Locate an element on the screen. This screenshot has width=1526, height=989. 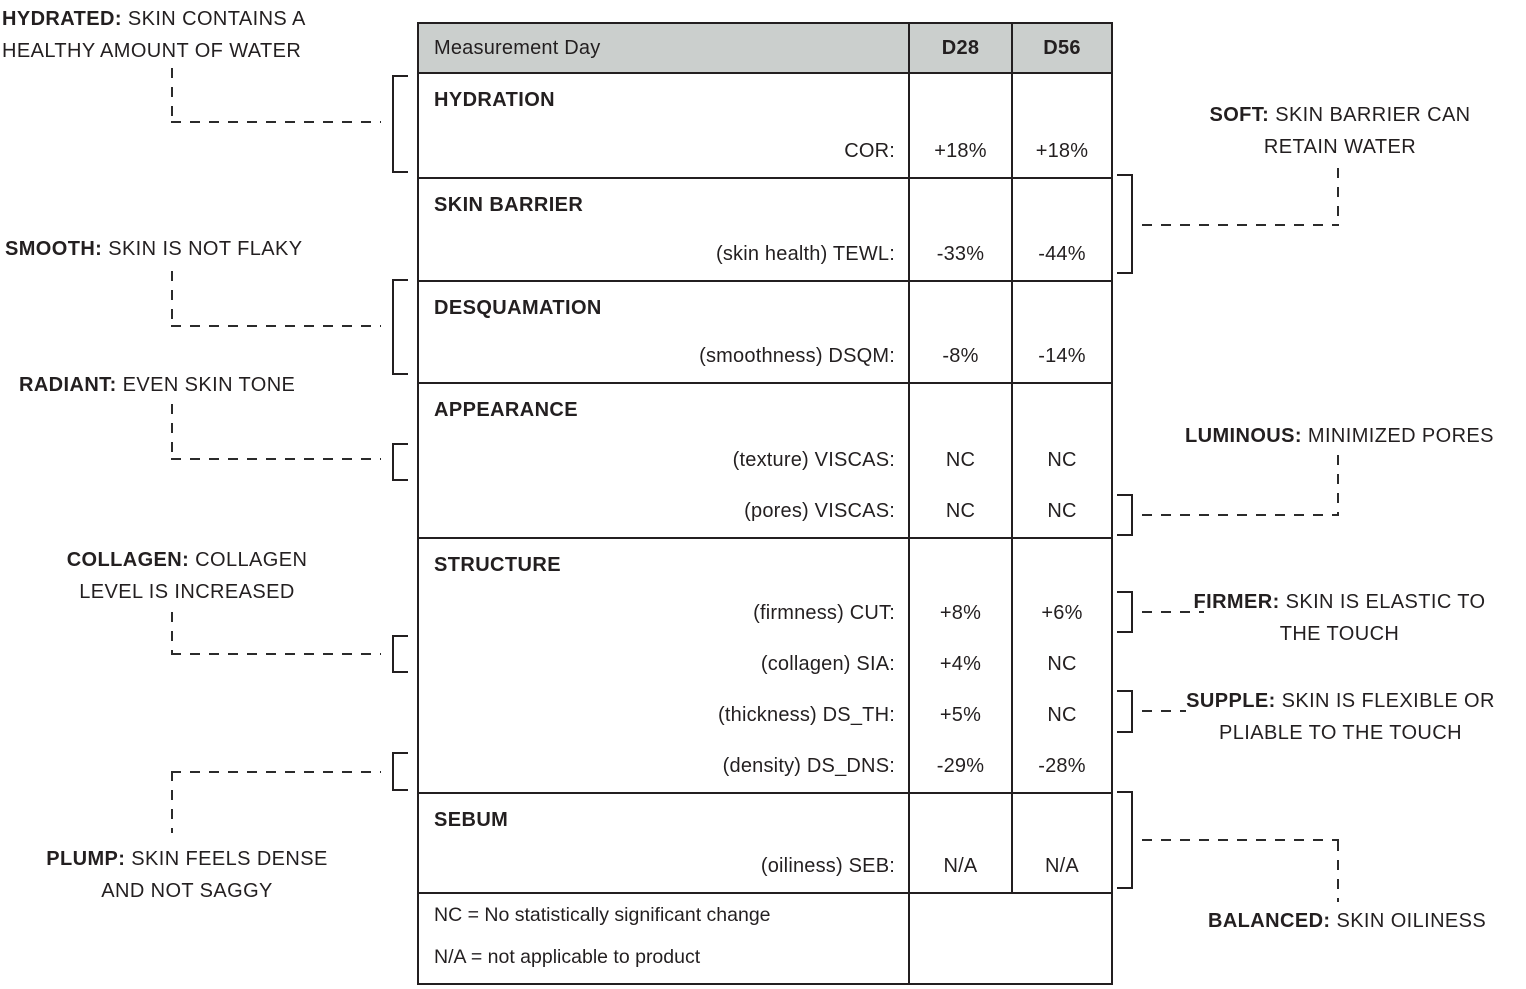
bracket-texture-row is located at coordinates (400, 462).